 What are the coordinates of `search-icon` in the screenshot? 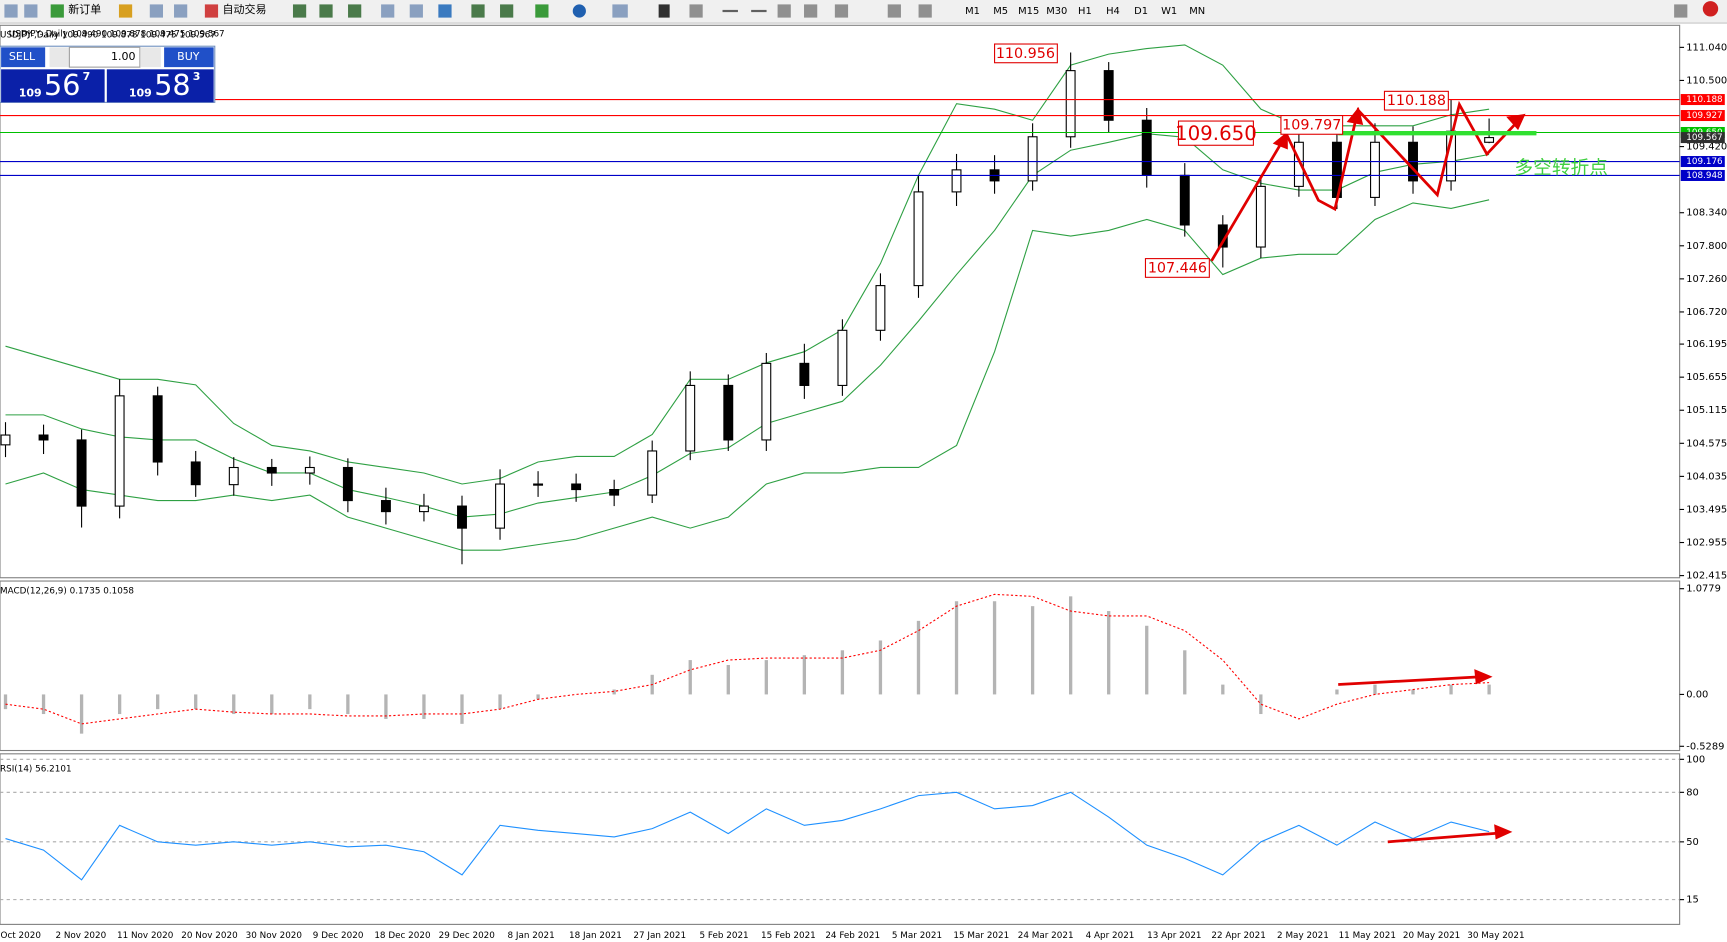 It's located at (1681, 11).